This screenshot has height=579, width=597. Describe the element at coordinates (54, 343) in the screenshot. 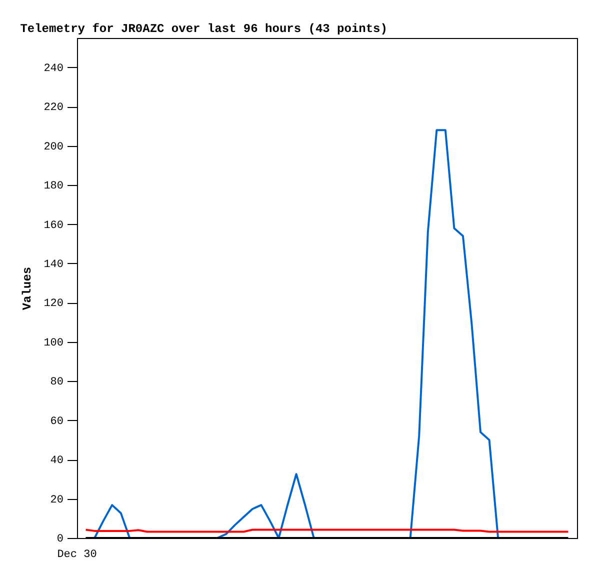

I see `y-tick-label: 100` at that location.